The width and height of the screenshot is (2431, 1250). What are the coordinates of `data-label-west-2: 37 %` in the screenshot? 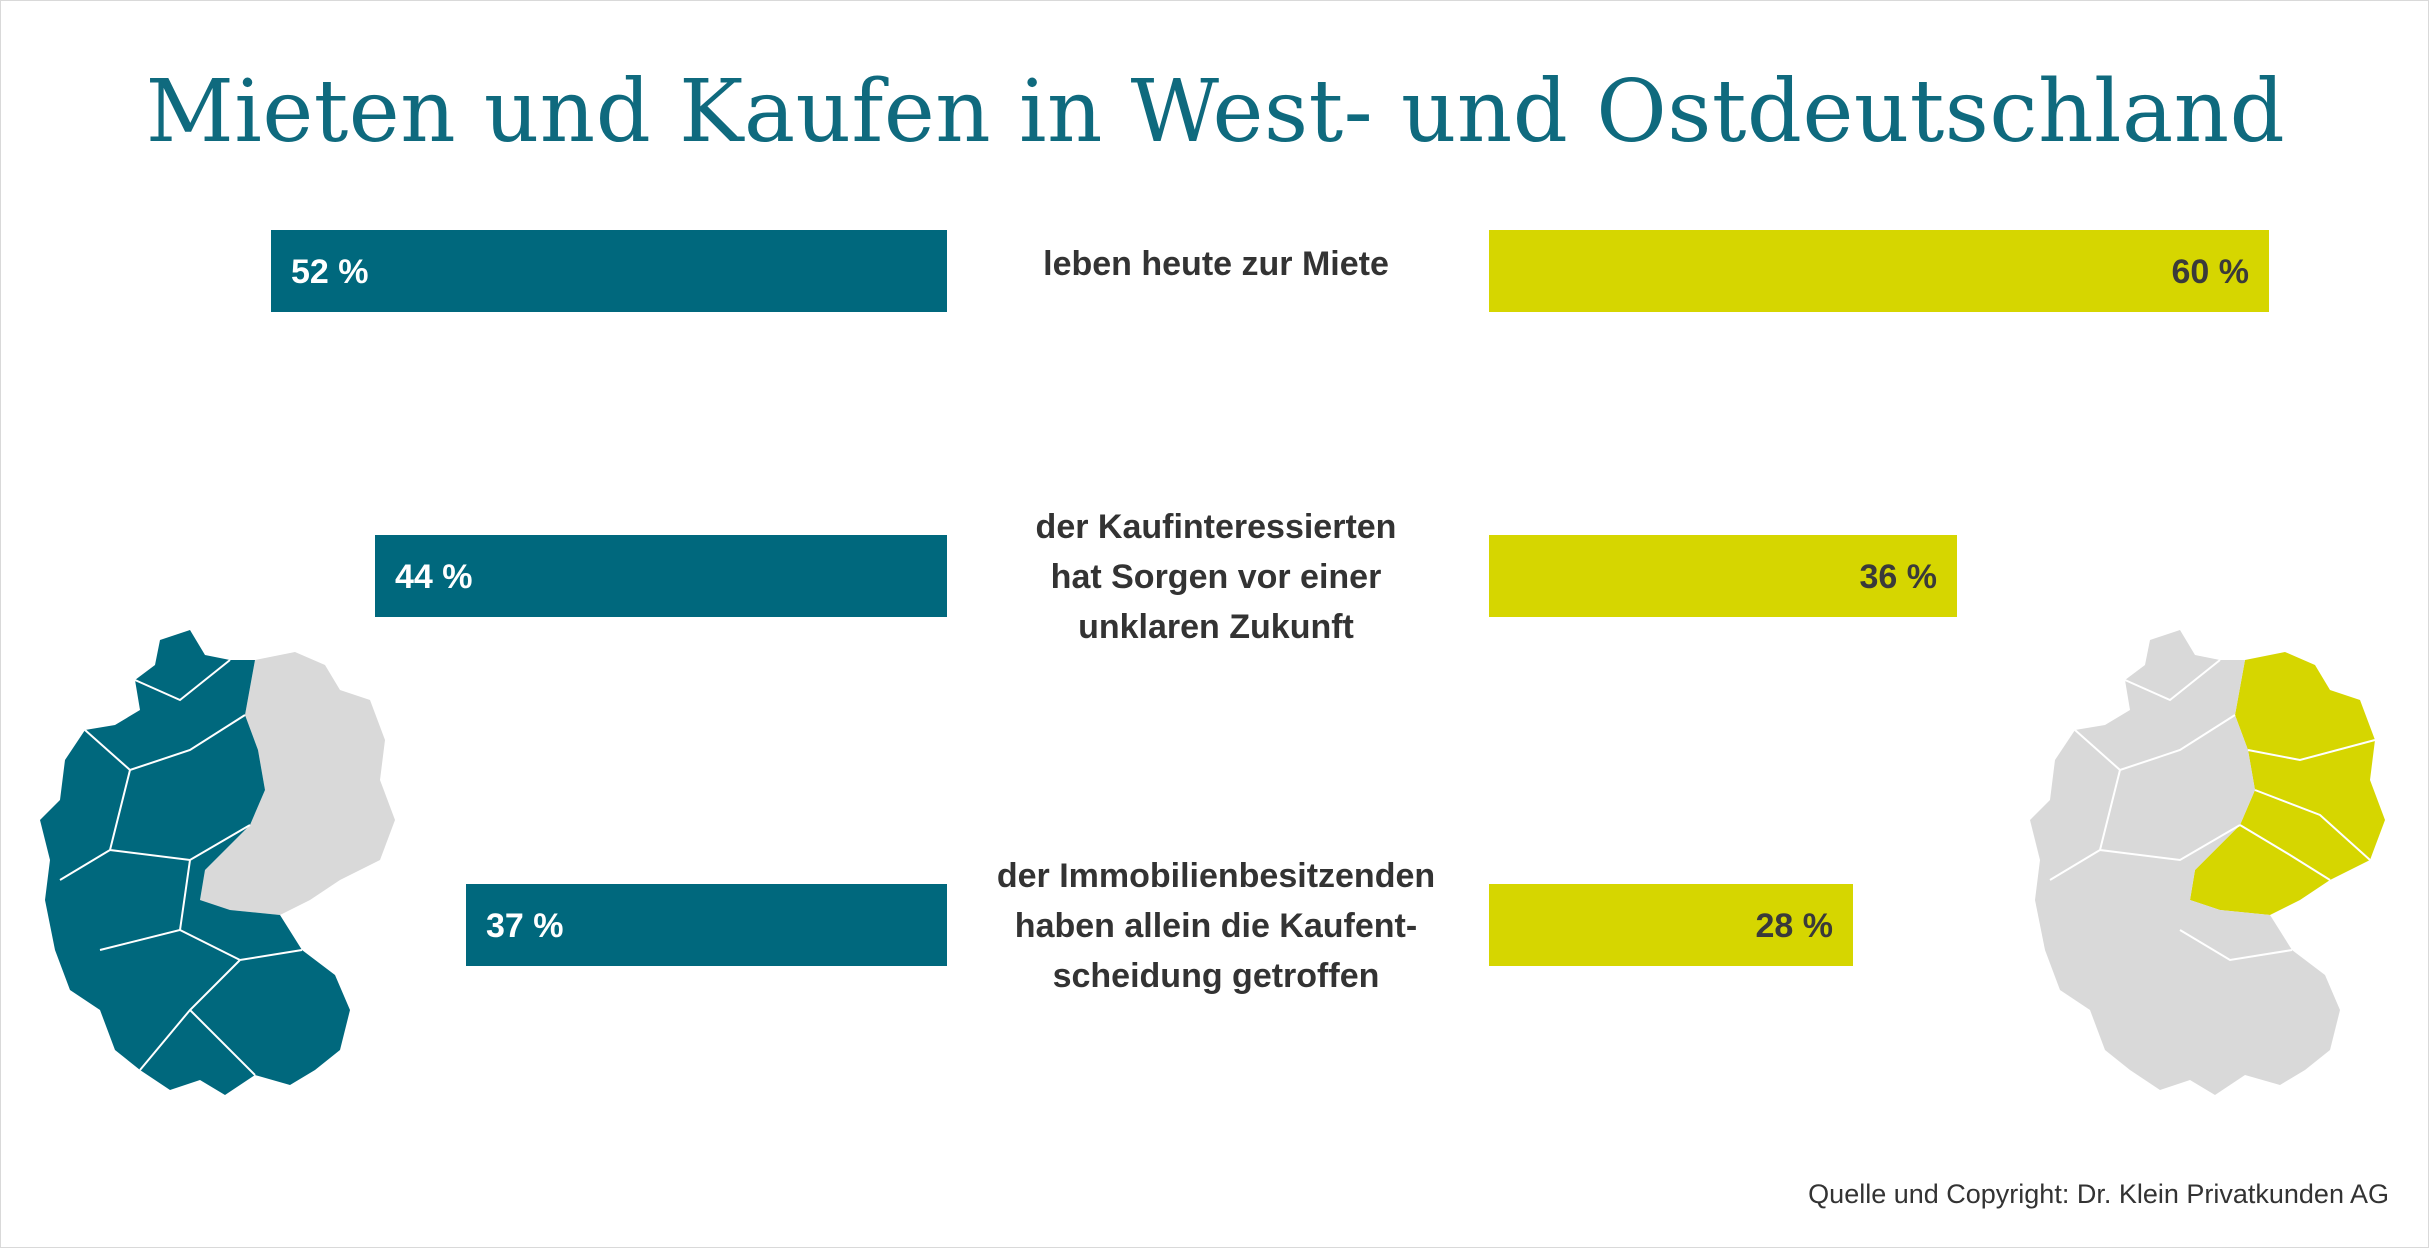 It's located at (525, 926).